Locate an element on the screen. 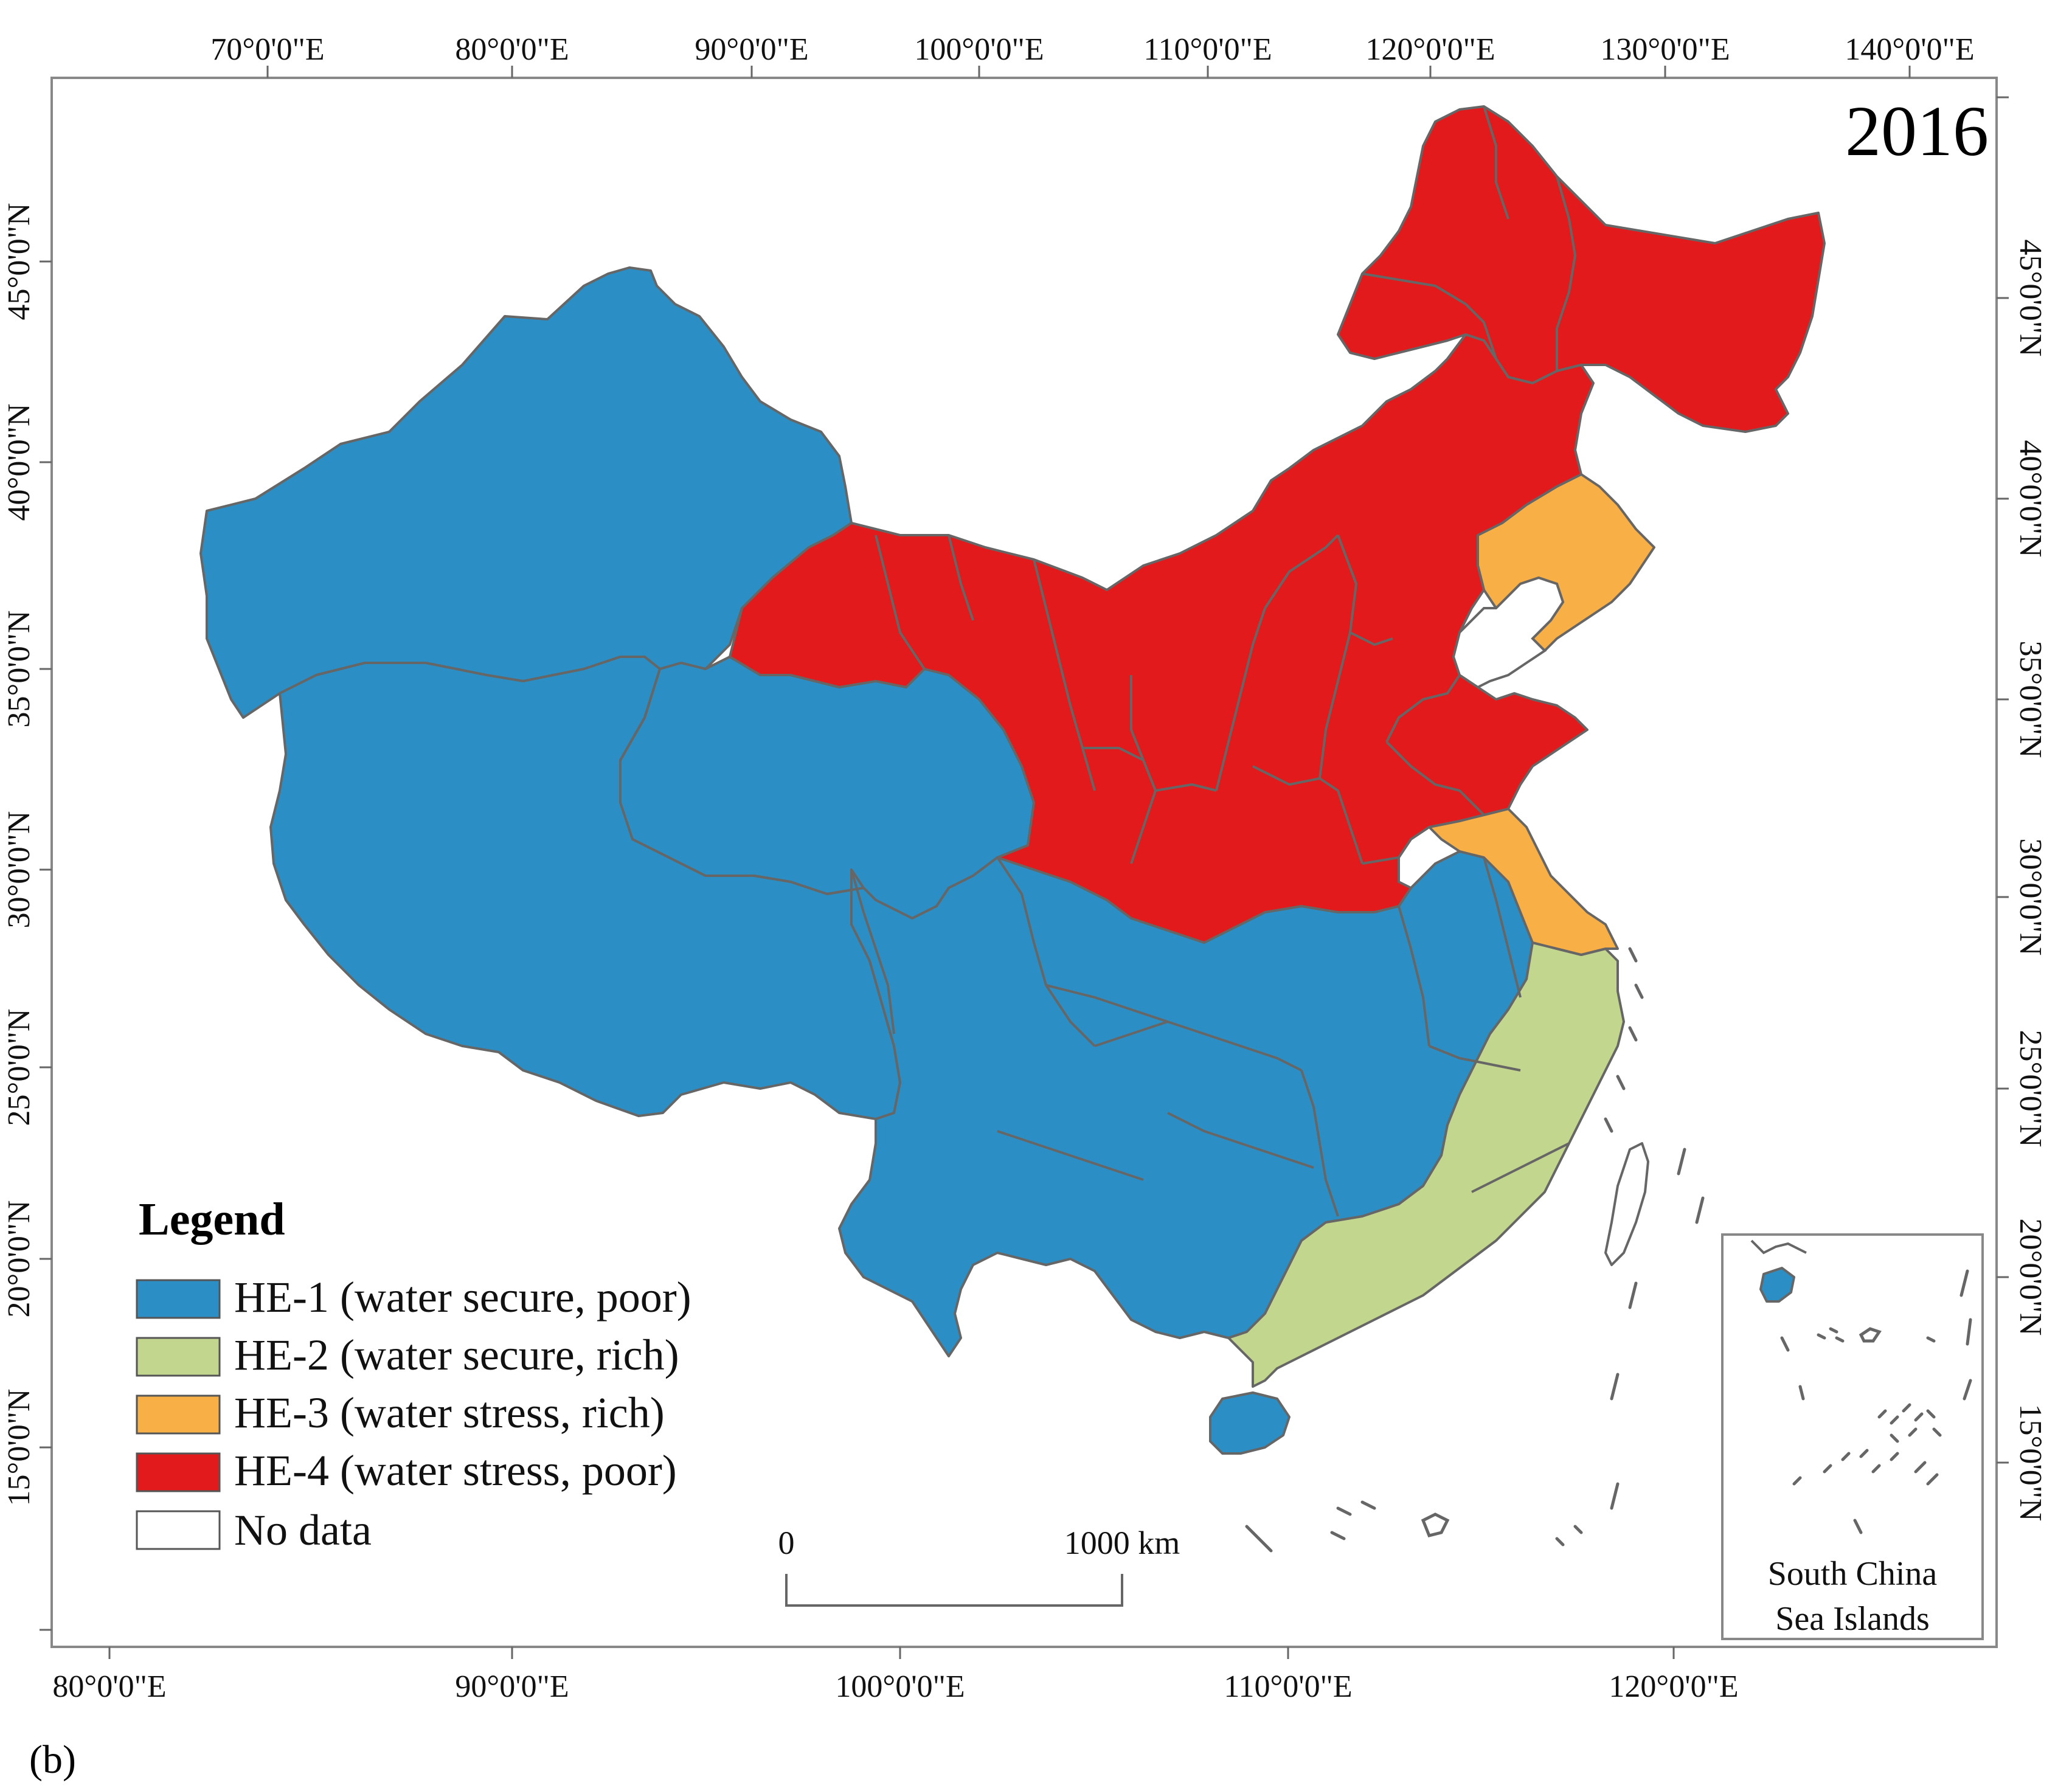 The height and width of the screenshot is (1791, 2072). inset-coast is located at coordinates (1778, 1247).